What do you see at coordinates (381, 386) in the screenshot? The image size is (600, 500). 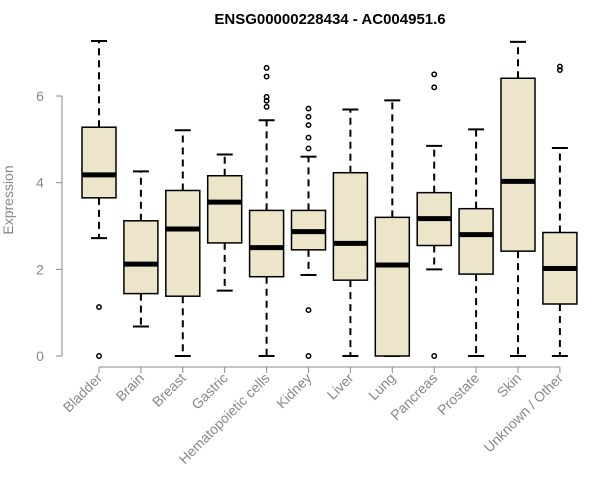 I see `x-tick-label: Lung` at bounding box center [381, 386].